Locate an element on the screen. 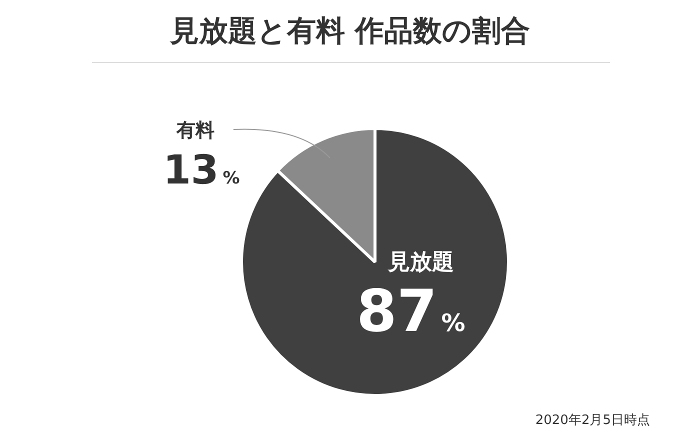 The image size is (700, 439). slice-label: 有料 is located at coordinates (194, 131).